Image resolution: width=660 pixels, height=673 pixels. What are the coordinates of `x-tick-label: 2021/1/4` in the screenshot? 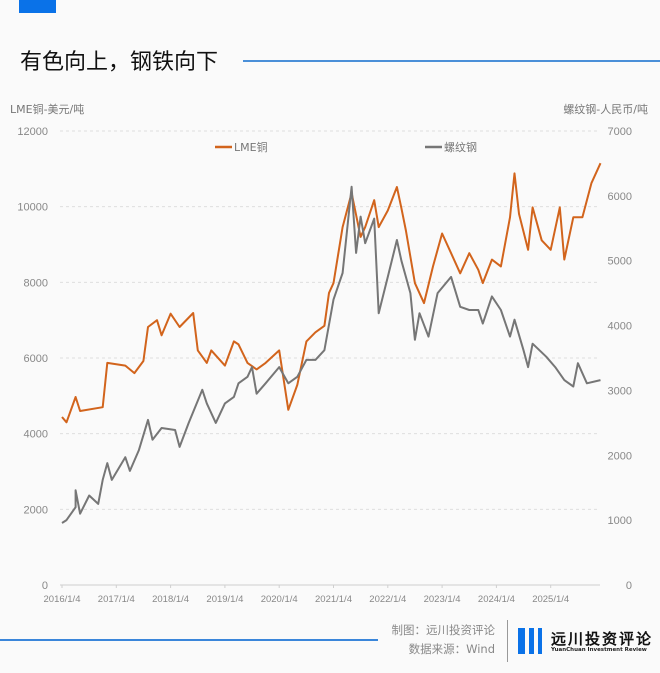 It's located at (333, 599).